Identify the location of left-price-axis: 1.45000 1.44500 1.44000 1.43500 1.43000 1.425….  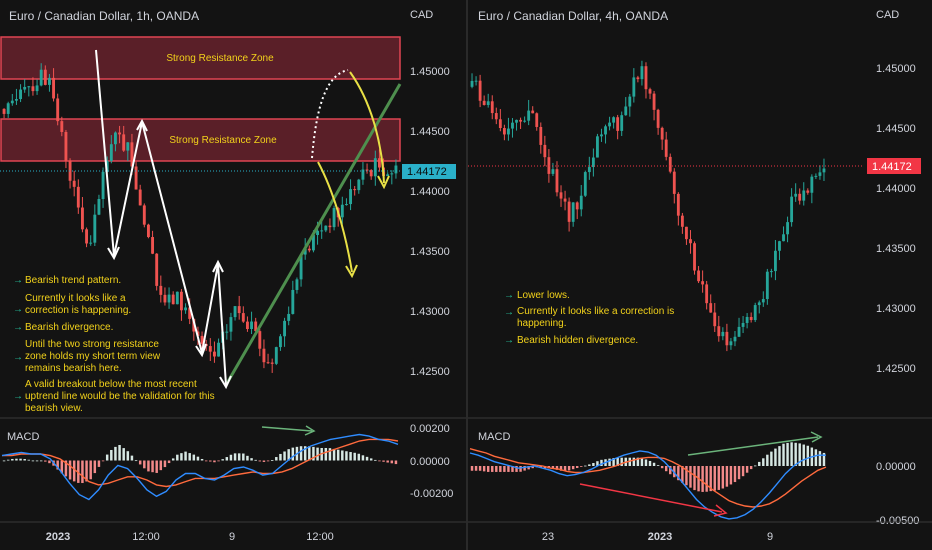
(430, 222).